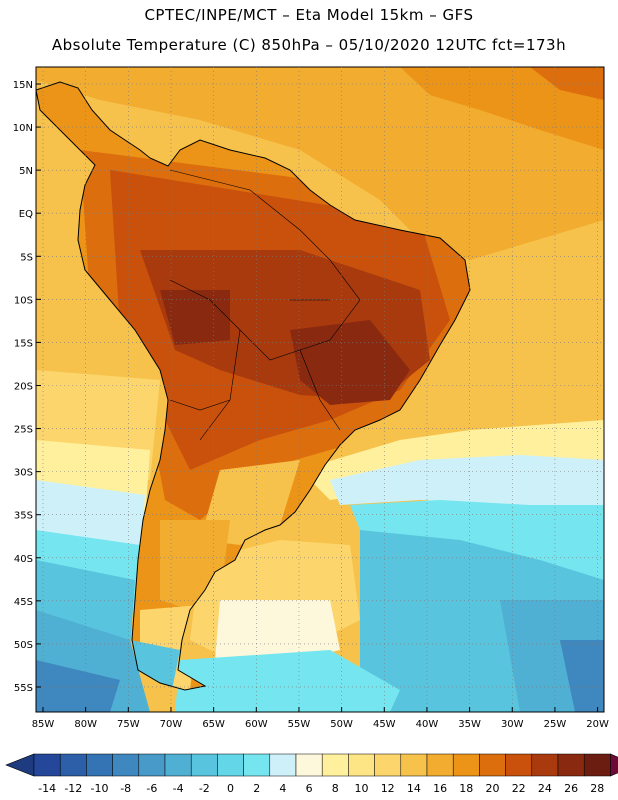 Image resolution: width=618 pixels, height=800 pixels. I want to click on colorbar-tick-label: -6, so click(151, 788).